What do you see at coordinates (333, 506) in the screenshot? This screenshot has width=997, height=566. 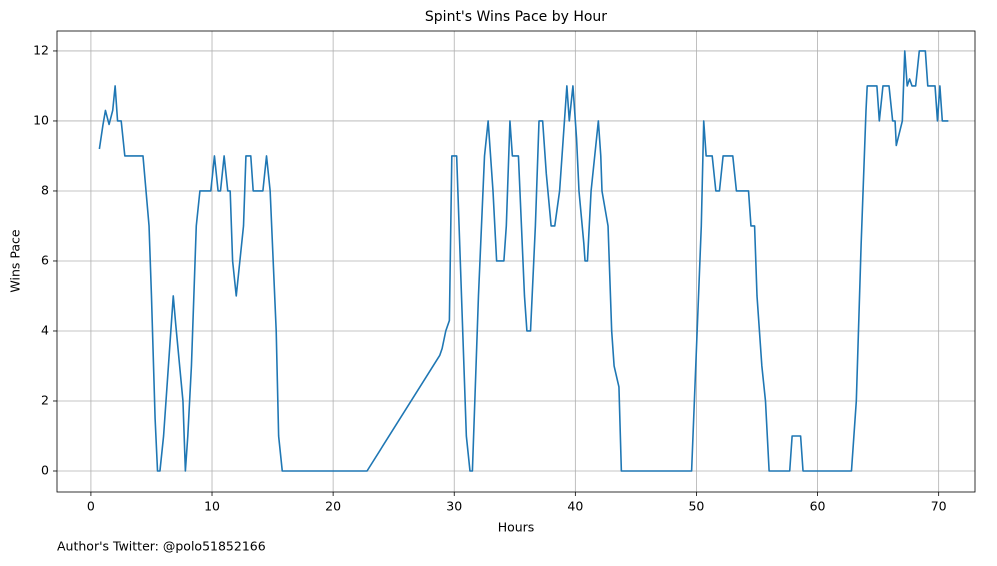 I see `x-tick-label: 20` at bounding box center [333, 506].